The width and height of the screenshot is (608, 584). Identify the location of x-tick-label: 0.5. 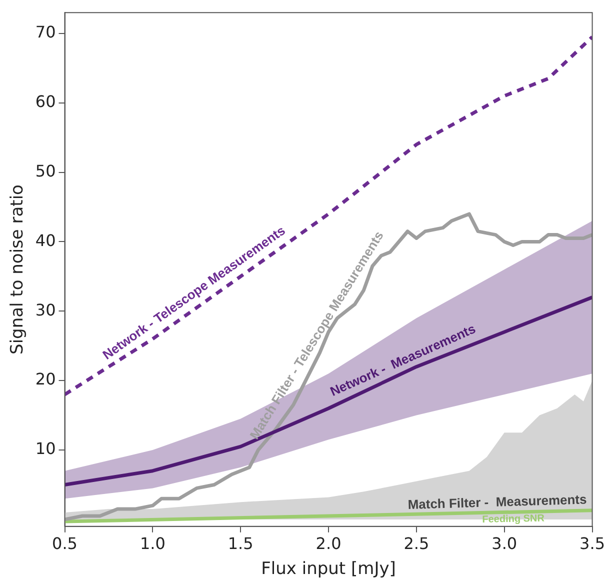
(65, 544).